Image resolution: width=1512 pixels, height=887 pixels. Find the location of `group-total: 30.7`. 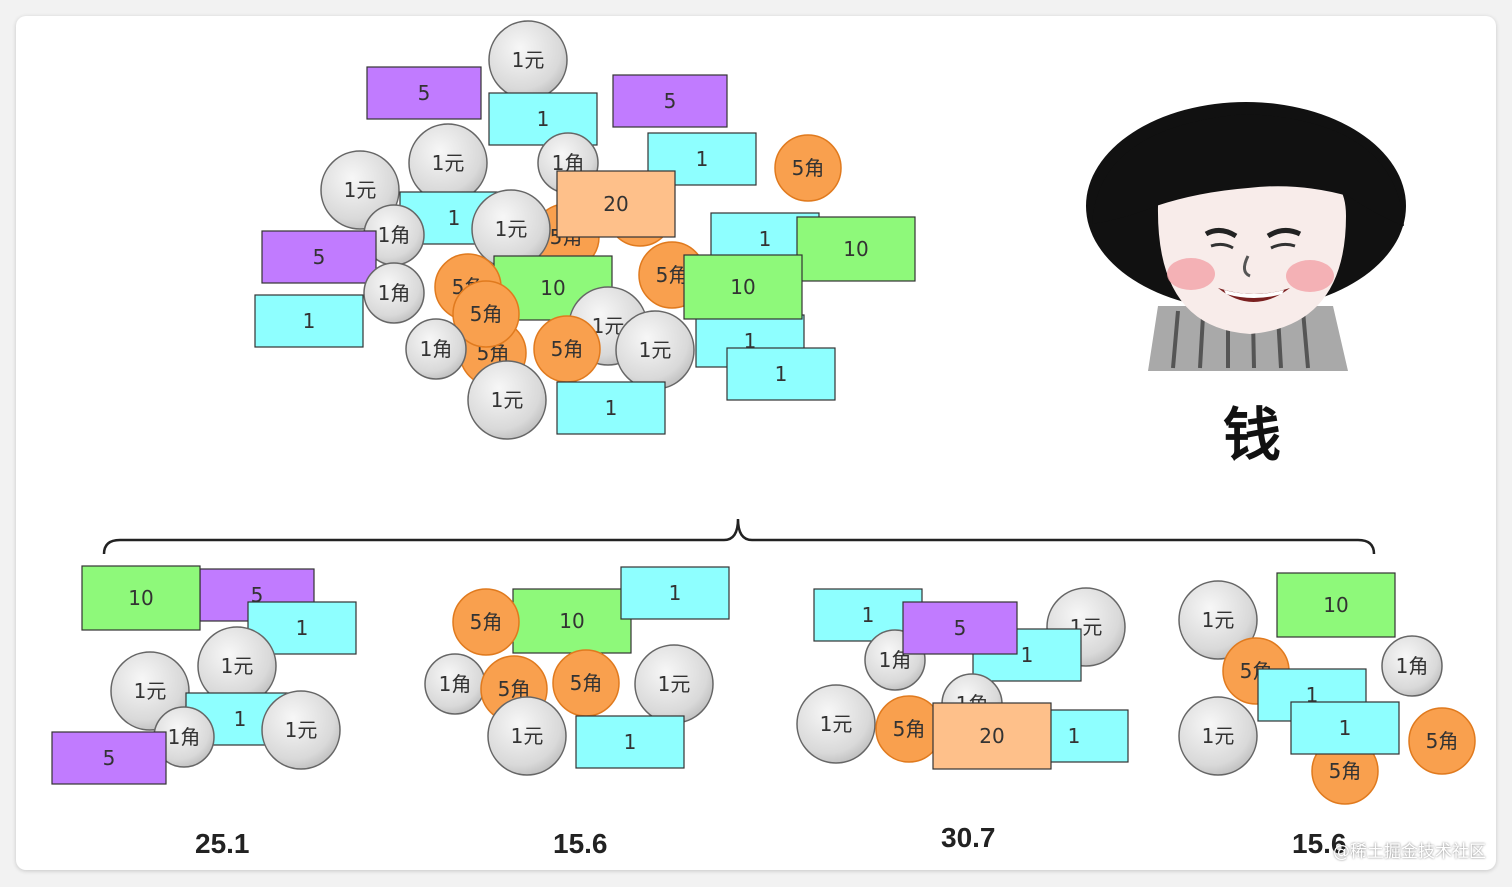

group-total: 30.7 is located at coordinates (968, 837).